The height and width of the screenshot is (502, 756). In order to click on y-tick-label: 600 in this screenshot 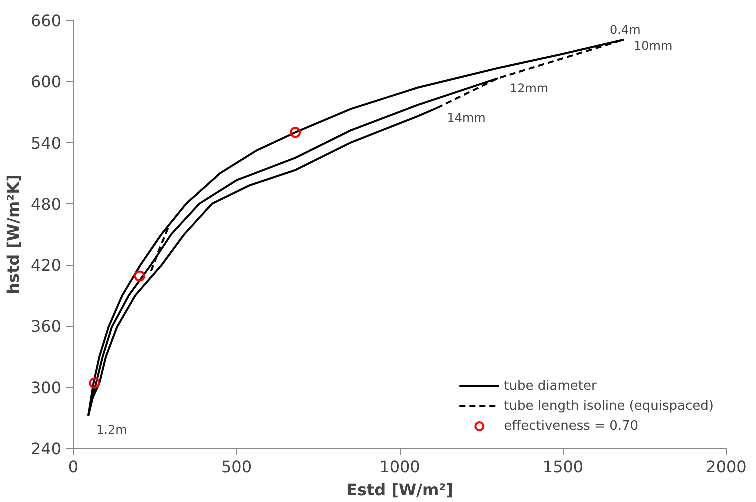, I will do `click(46, 82)`.